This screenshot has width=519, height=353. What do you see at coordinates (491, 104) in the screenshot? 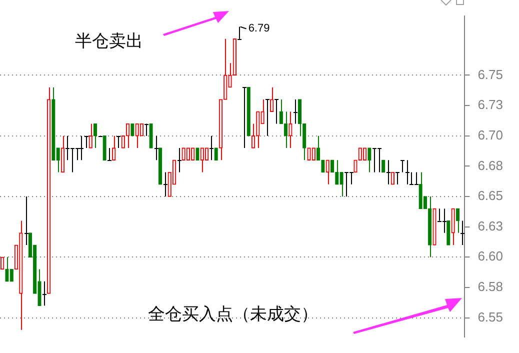
I see `y-tick-label: 6.73` at bounding box center [491, 104].